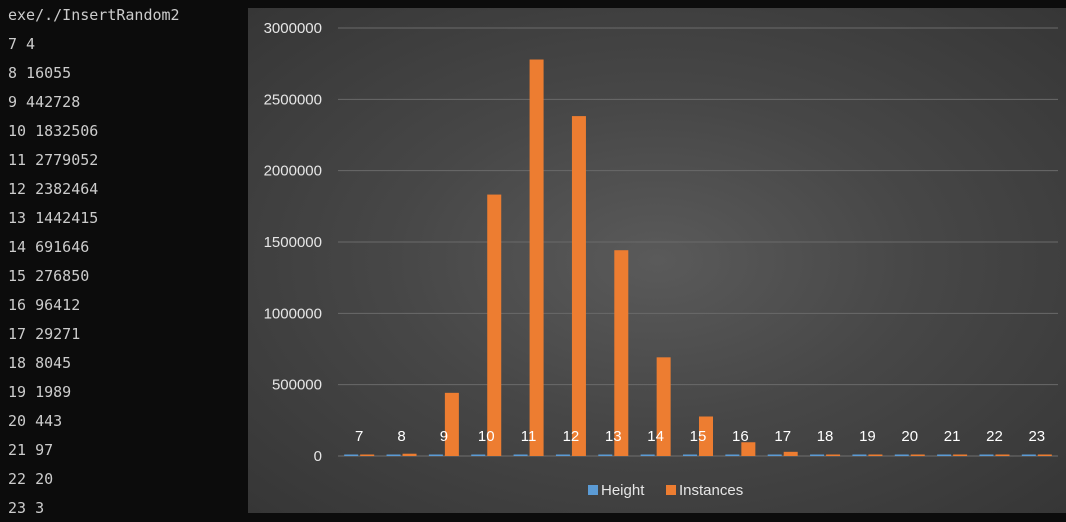 The height and width of the screenshot is (522, 1066). Describe the element at coordinates (782, 436) in the screenshot. I see `x-tick-label: 17` at that location.